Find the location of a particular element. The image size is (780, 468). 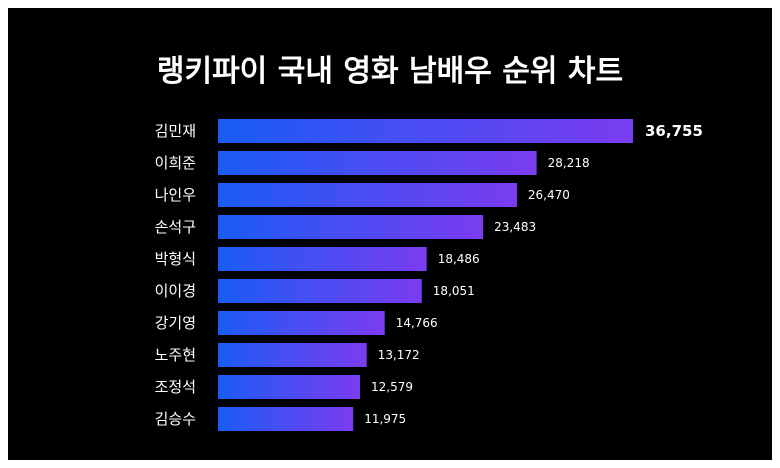

value-label: 14,766 is located at coordinates (417, 323).